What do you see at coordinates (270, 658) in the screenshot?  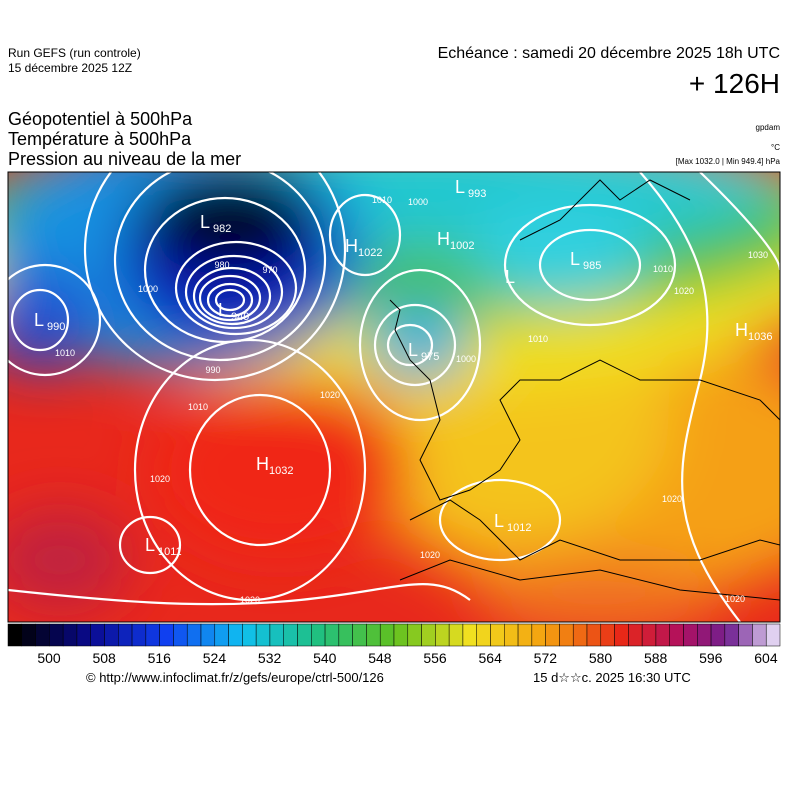 I see `colorbar-label: 532` at bounding box center [270, 658].